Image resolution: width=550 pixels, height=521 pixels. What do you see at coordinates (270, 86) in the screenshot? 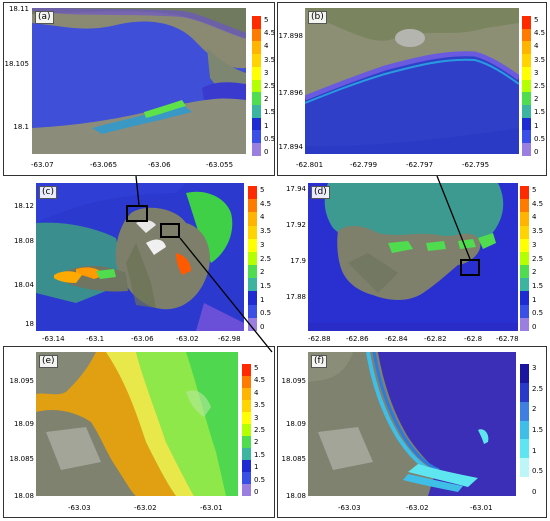
I see `colorbar-tick-label: 2.5` at bounding box center [270, 86].